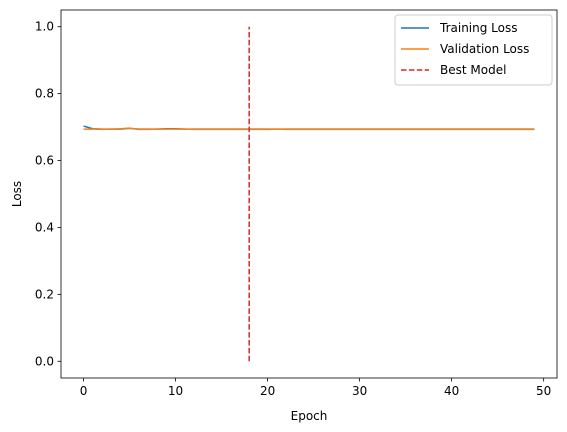 The width and height of the screenshot is (567, 432). I want to click on legend-box, so click(473, 50).